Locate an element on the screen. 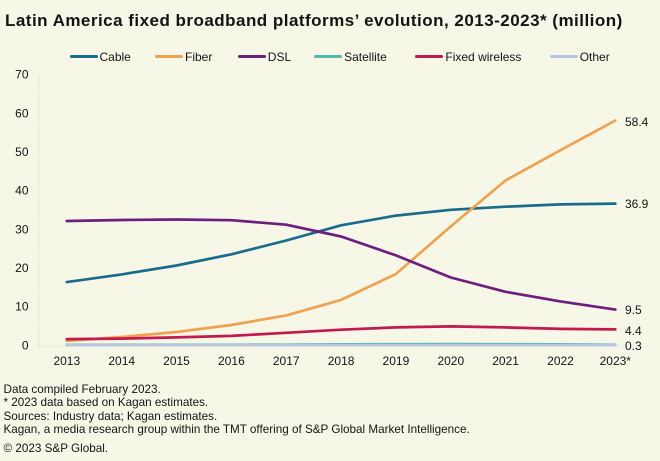 The image size is (660, 461). svg-text: 2019 is located at coordinates (396, 361).